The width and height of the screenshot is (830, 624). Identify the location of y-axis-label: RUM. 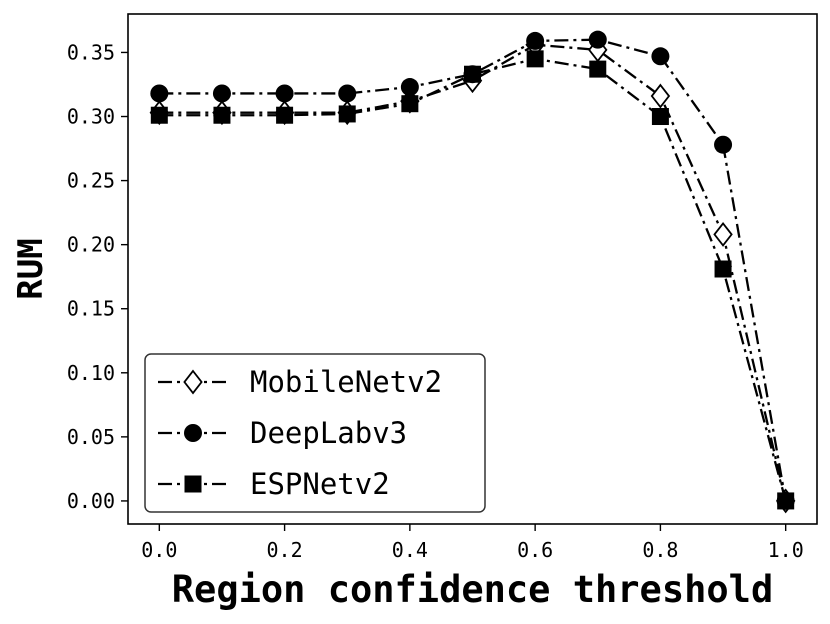
(31, 268).